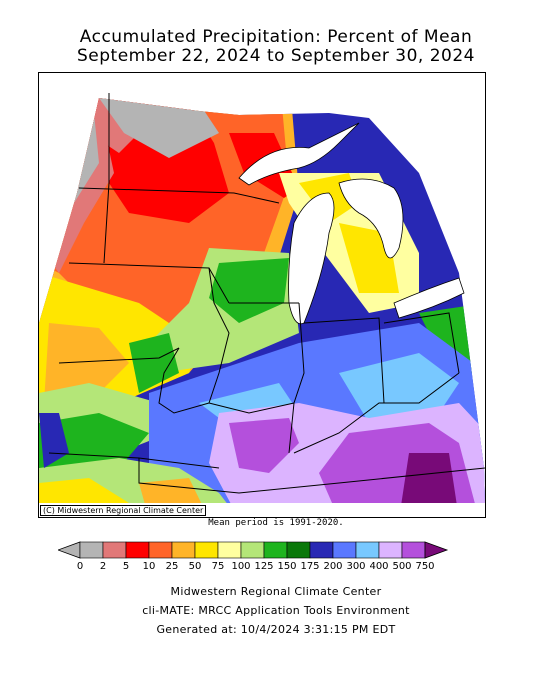 This screenshot has width=552, height=685. Describe the element at coordinates (276, 56) in the screenshot. I see `map-date-range: September 22, 2024 to September 30, 2024` at that location.